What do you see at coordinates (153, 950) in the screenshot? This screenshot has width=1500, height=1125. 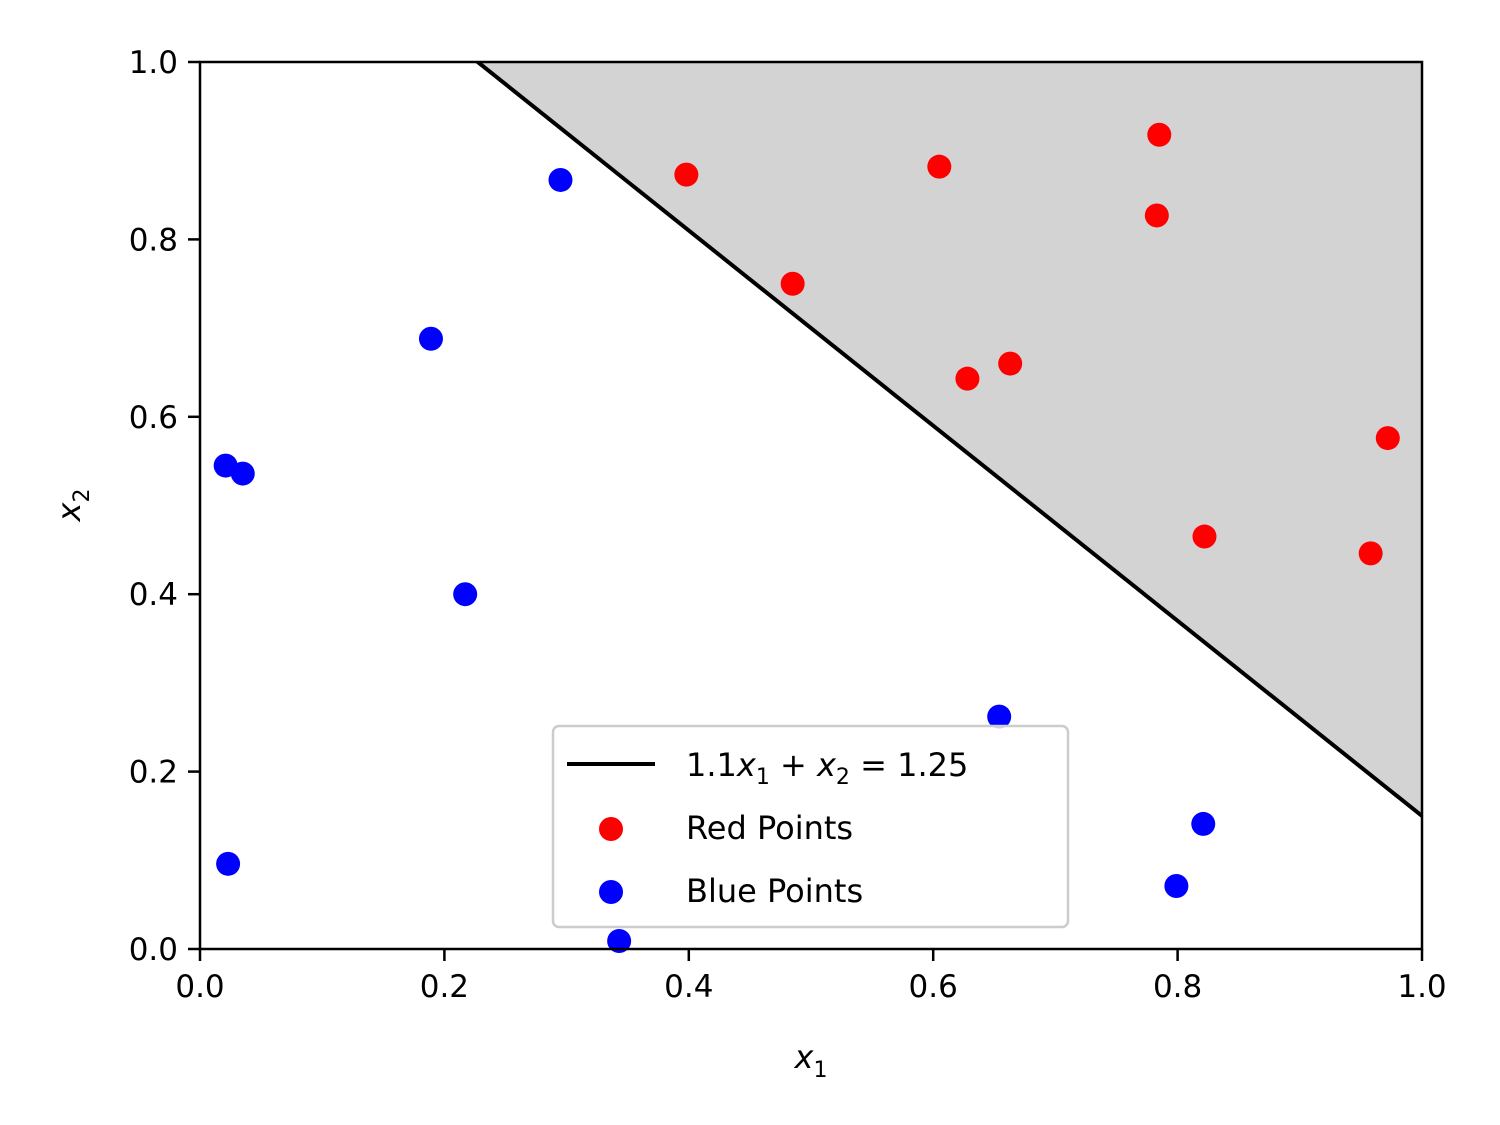 I see `y-tick-label: 0.0` at bounding box center [153, 950].